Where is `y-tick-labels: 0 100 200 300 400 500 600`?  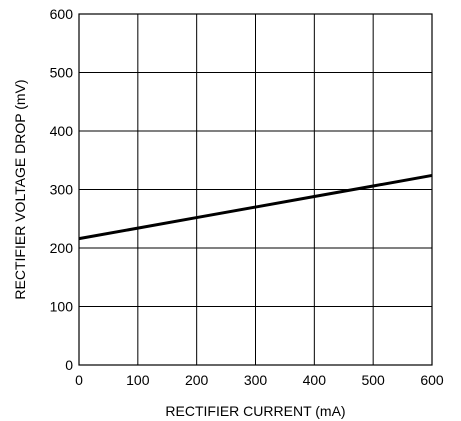 y-tick-labels: 0 100 200 300 400 500 600 is located at coordinates (62, 189).